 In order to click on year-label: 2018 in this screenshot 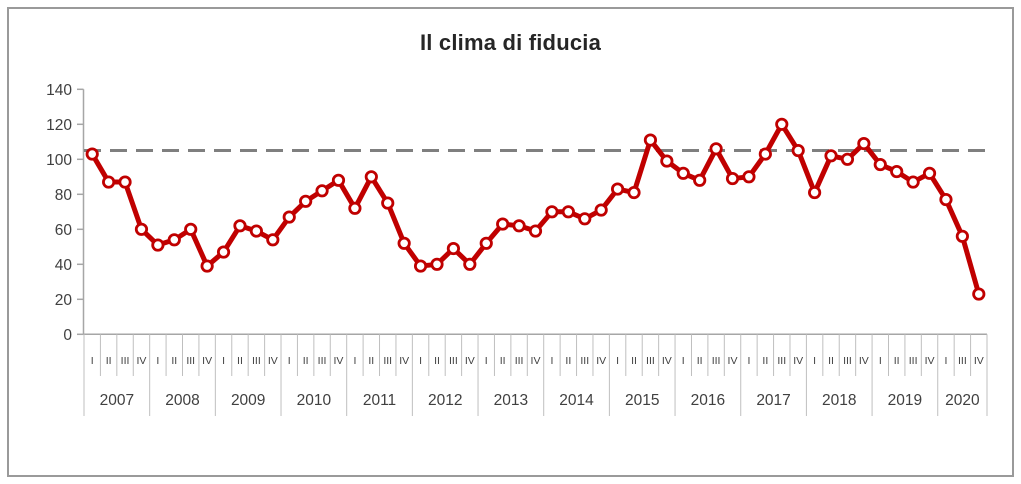, I will do `click(839, 400)`.